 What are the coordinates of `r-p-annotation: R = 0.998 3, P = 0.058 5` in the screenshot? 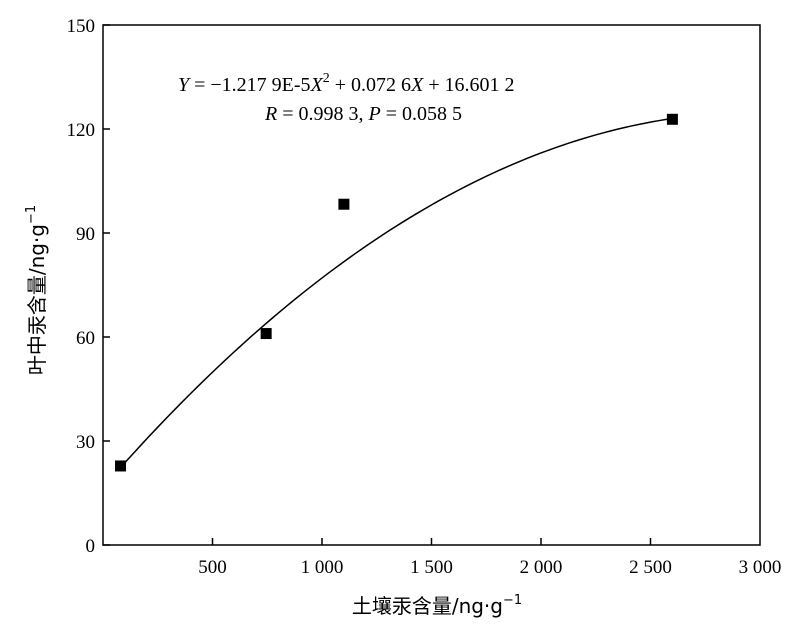 It's located at (363, 114).